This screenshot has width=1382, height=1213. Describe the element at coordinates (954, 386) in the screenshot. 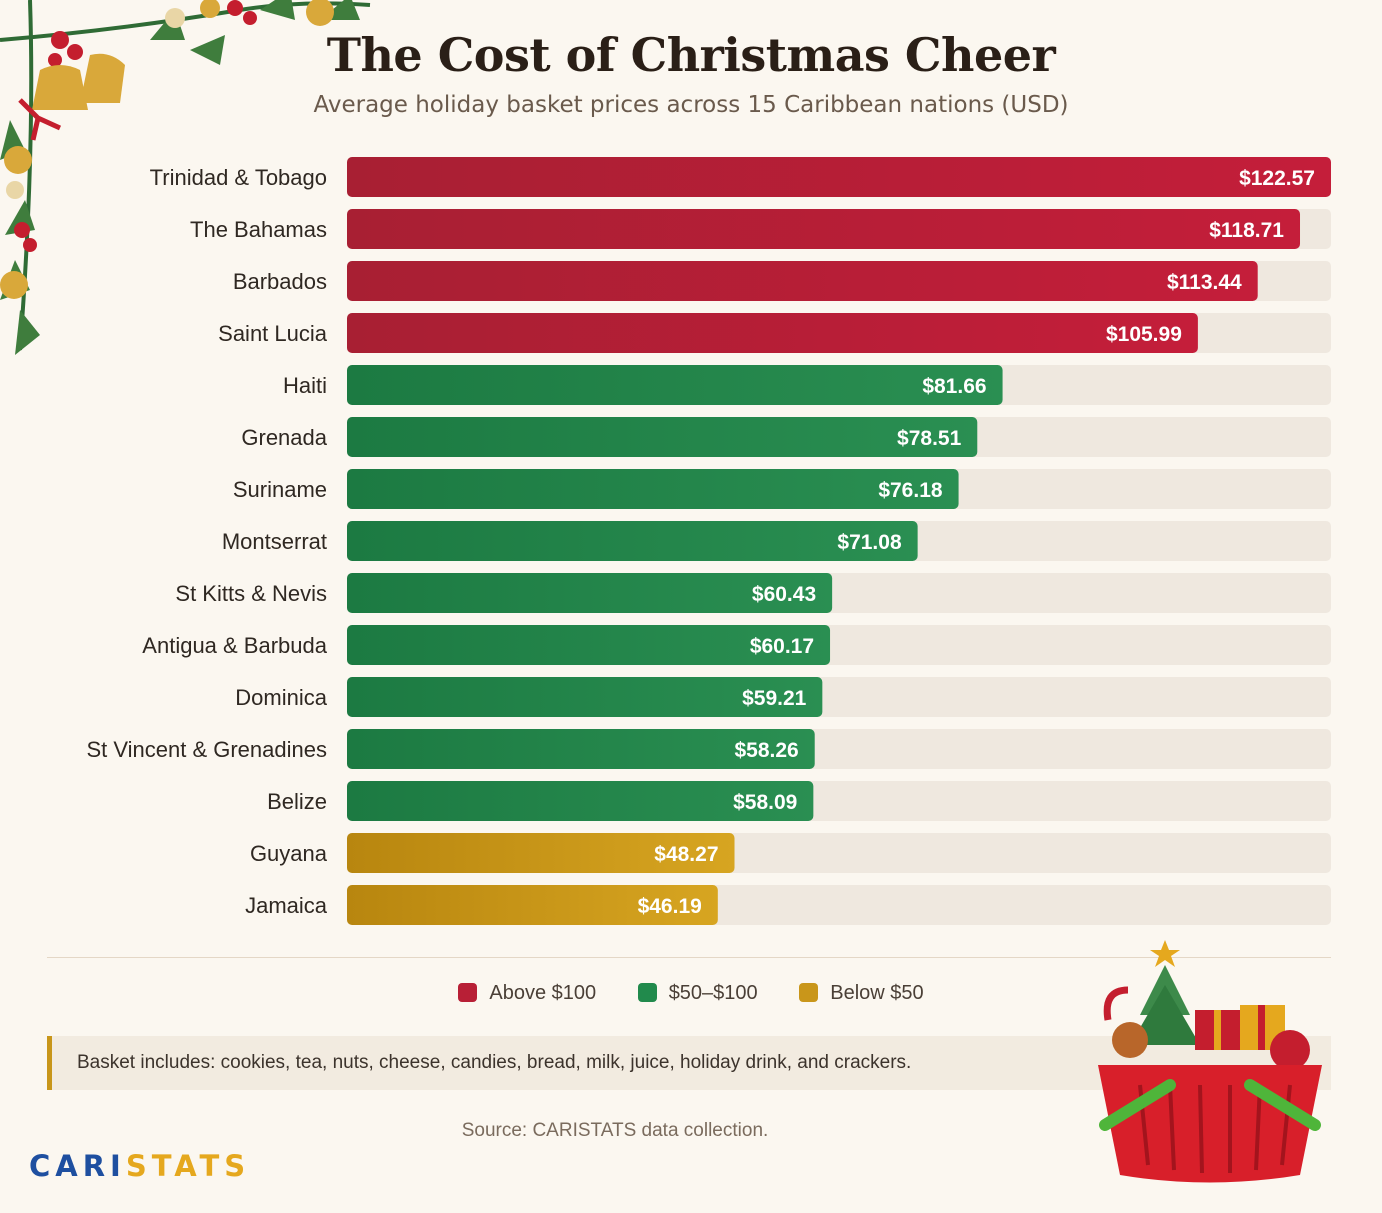

I see `value-label: $81.66` at that location.